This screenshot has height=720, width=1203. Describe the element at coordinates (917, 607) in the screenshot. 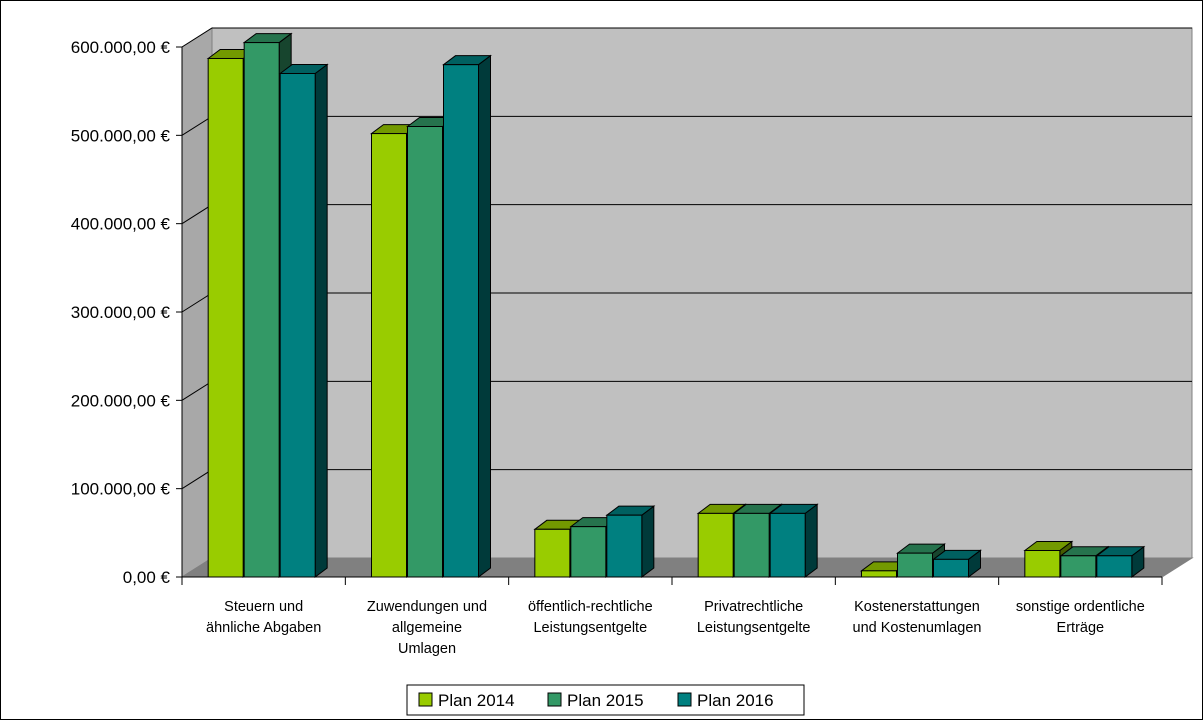

I see `x-tick-label-line: Kostenerstattungen` at that location.